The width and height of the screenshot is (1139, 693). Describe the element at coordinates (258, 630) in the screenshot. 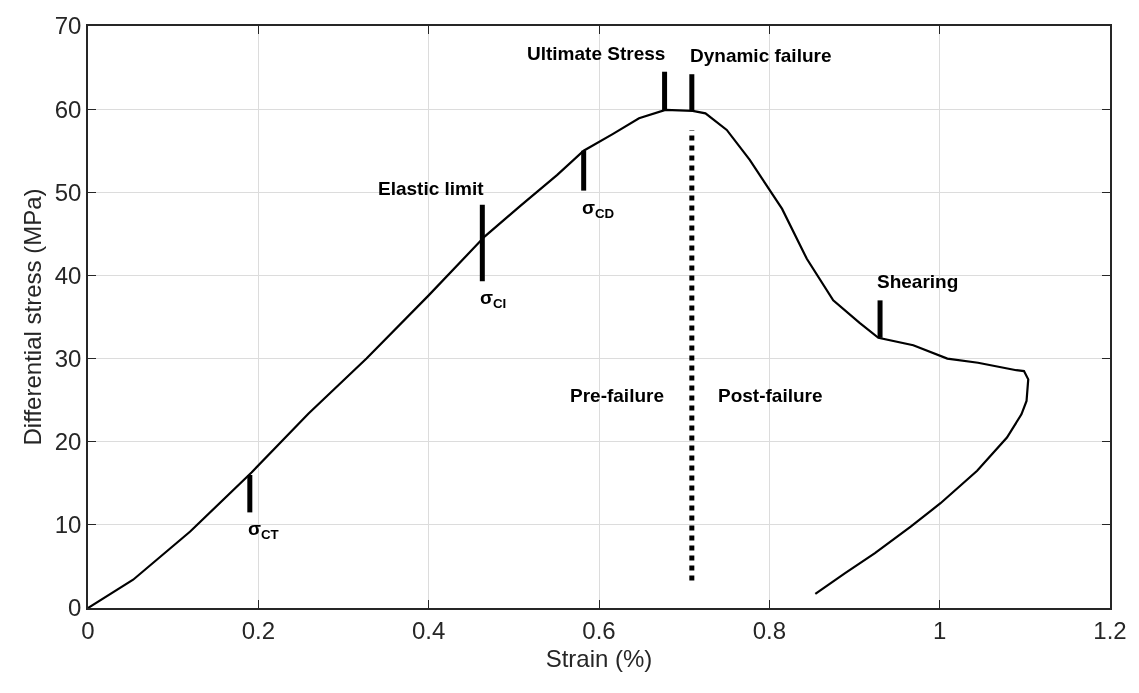

I see `x-tick-label: 0.2` at that location.